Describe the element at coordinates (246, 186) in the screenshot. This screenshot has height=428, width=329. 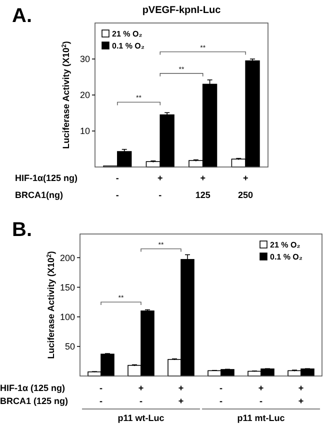
I see `x-tick-label: + 250` at that location.